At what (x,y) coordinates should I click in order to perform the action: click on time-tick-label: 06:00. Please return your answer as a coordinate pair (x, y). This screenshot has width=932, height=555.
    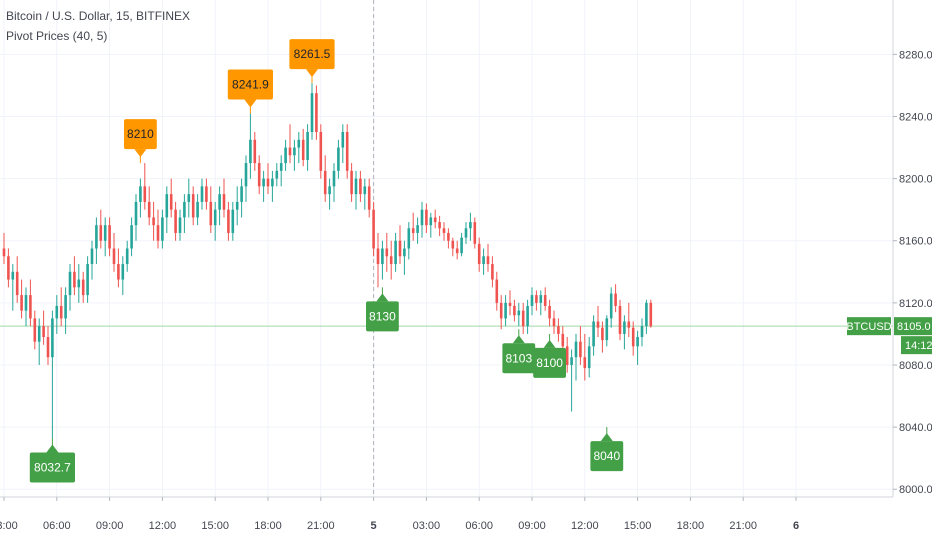
    Looking at the image, I should click on (57, 526).